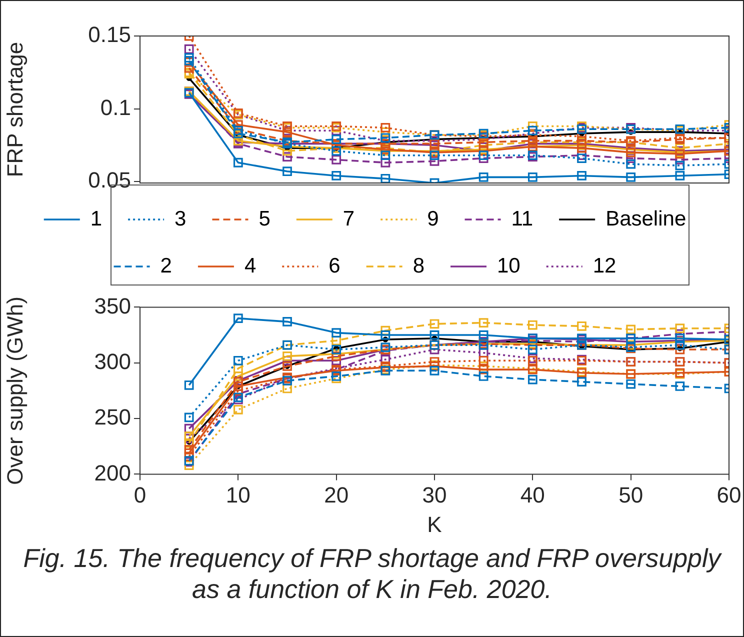 This screenshot has width=744, height=637. What do you see at coordinates (238, 495) in the screenshot?
I see `x-tick-label: 10` at bounding box center [238, 495].